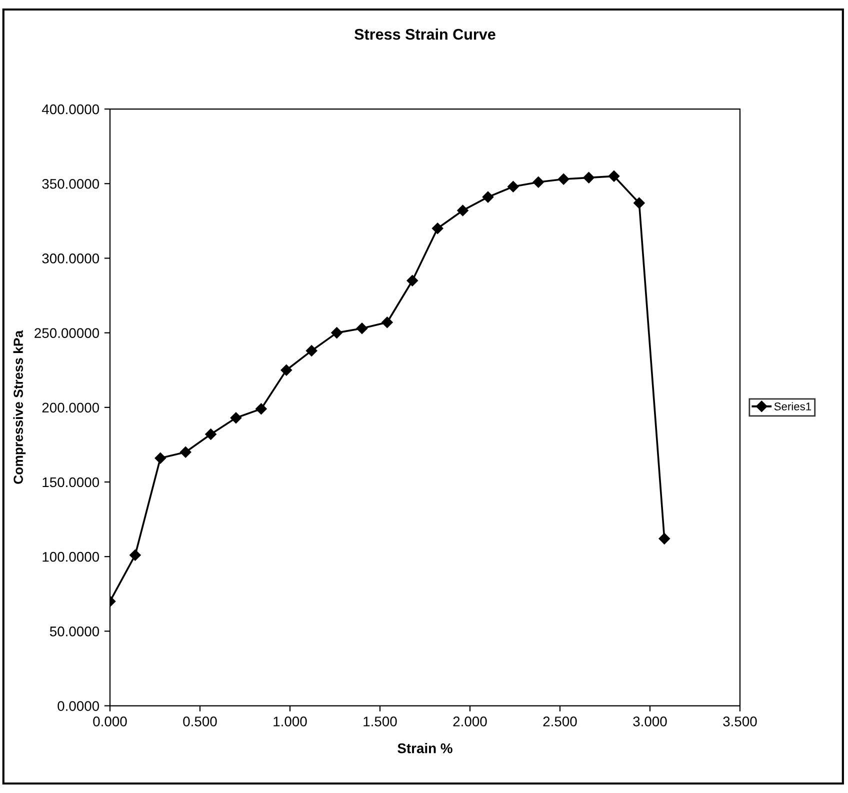  What do you see at coordinates (560, 721) in the screenshot?
I see `x-tick-label: 2.500` at bounding box center [560, 721].